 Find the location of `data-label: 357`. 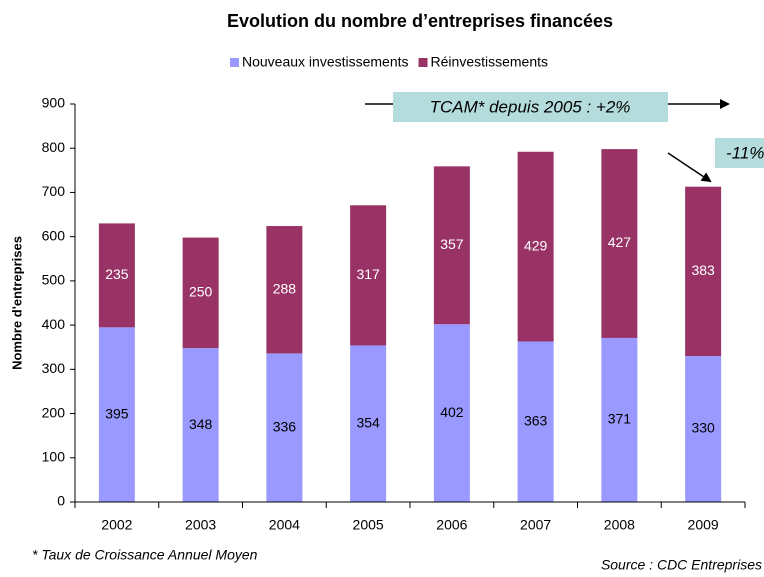

data-label: 357 is located at coordinates (452, 244).